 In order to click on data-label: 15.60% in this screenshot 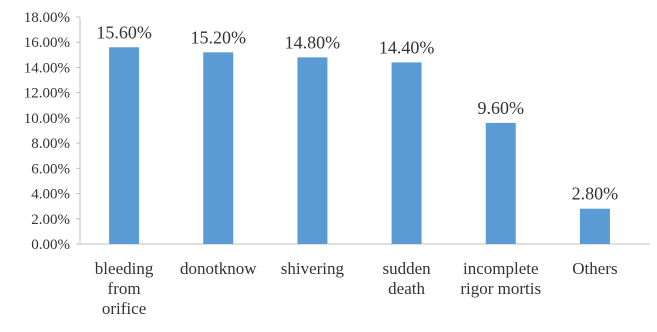, I will do `click(124, 32)`.